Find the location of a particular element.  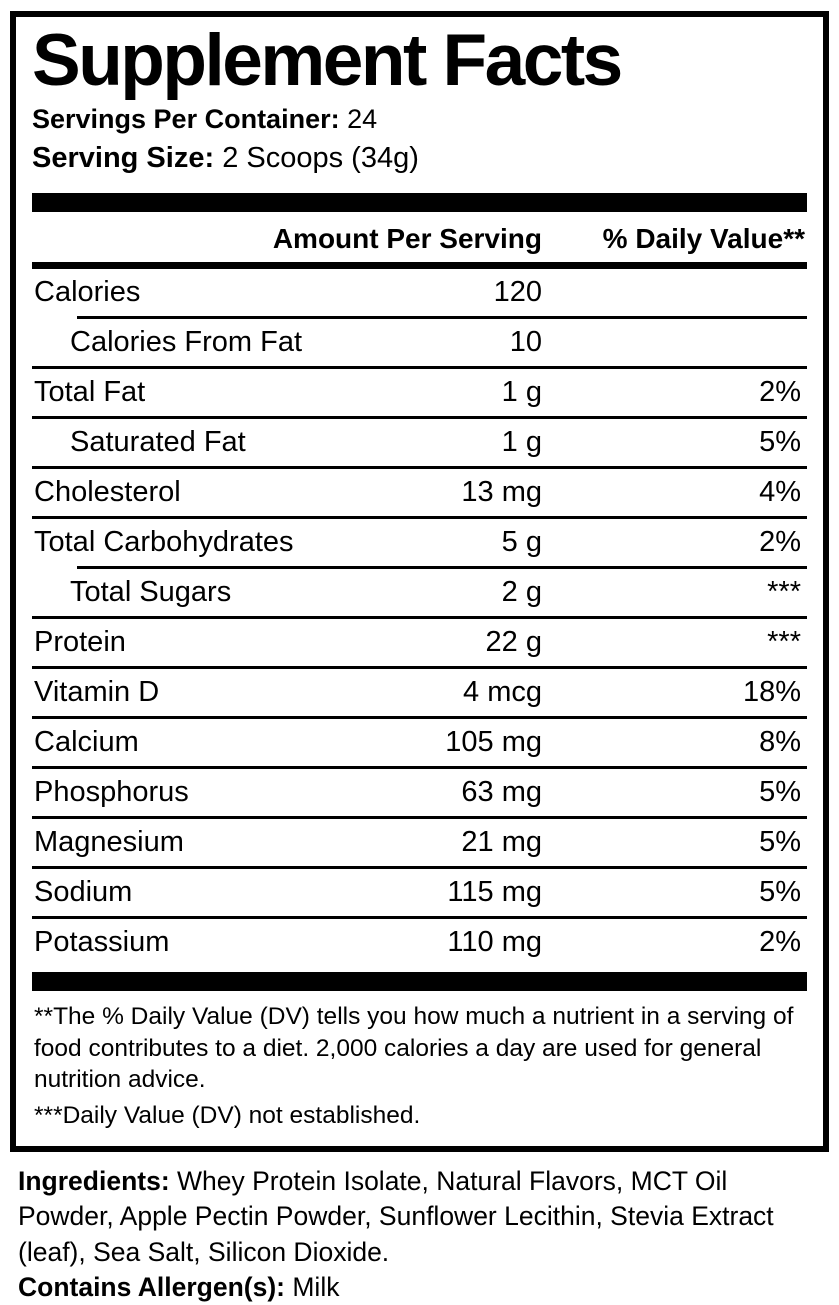

nutrient-amount: 110 mg is located at coordinates (494, 941).